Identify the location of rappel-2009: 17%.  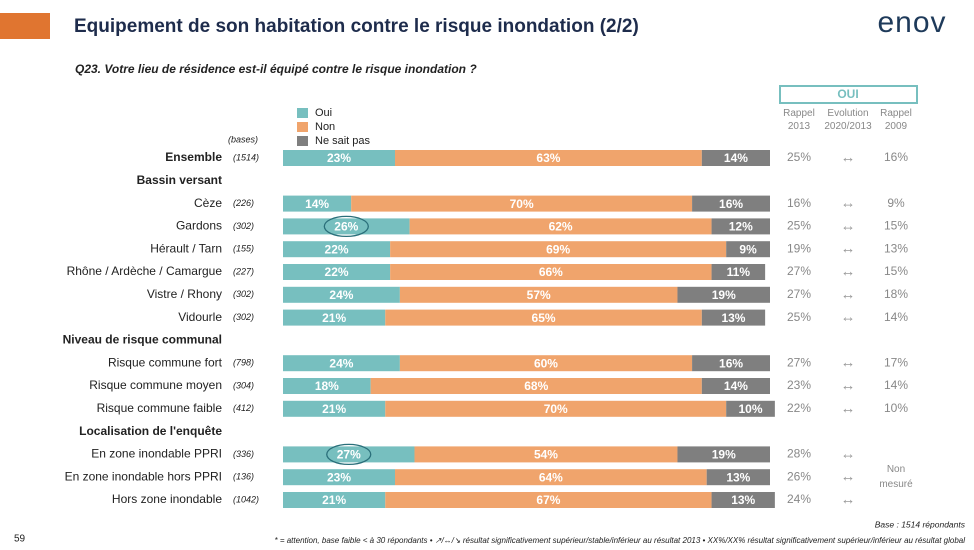
(896, 362).